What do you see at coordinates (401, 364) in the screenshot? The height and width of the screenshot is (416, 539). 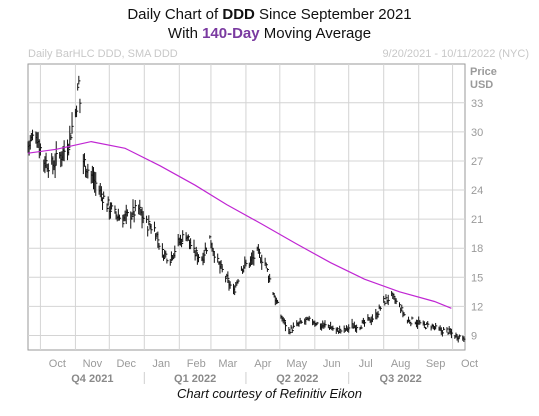 I see `x-tick-label: Aug` at bounding box center [401, 364].